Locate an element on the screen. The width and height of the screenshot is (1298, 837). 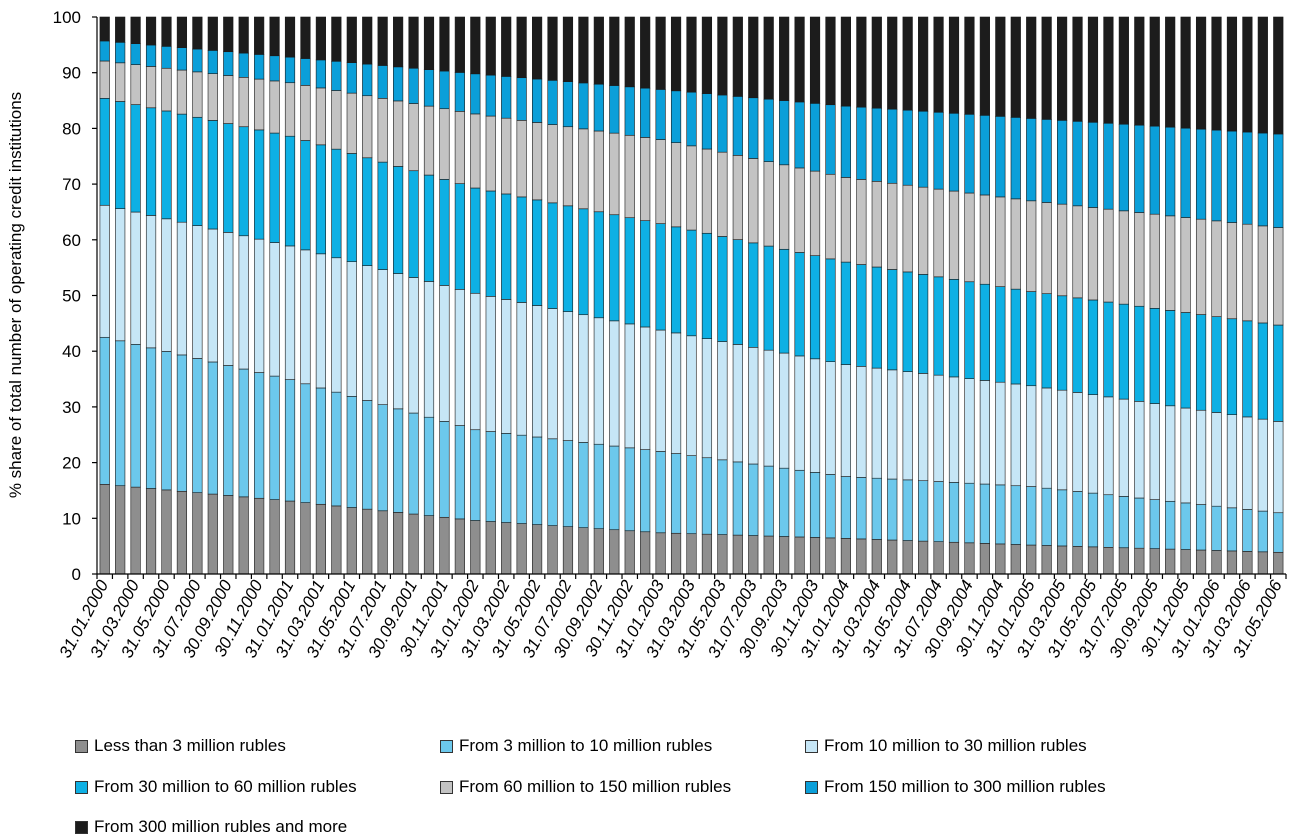
legend-item: Less than 3 million rubles is located at coordinates (180, 746).